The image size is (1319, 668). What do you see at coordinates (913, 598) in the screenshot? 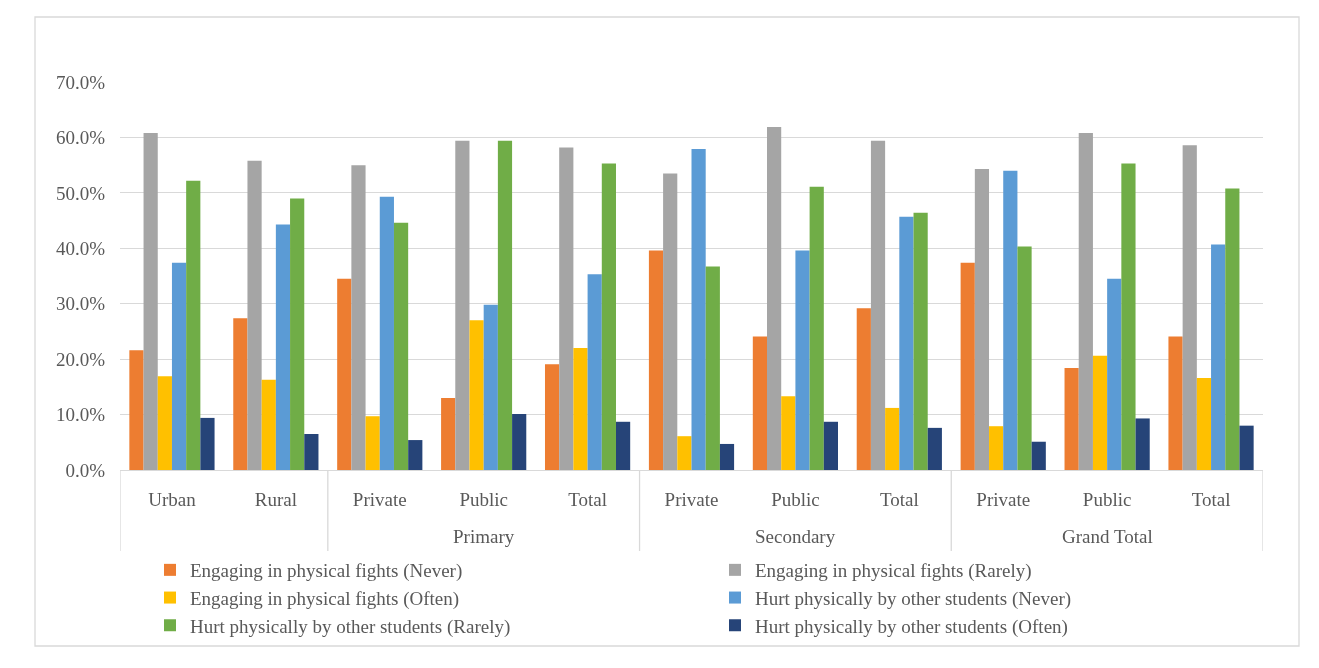
I see `legend-label: Hurt physically by other students (Never)` at bounding box center [913, 598].